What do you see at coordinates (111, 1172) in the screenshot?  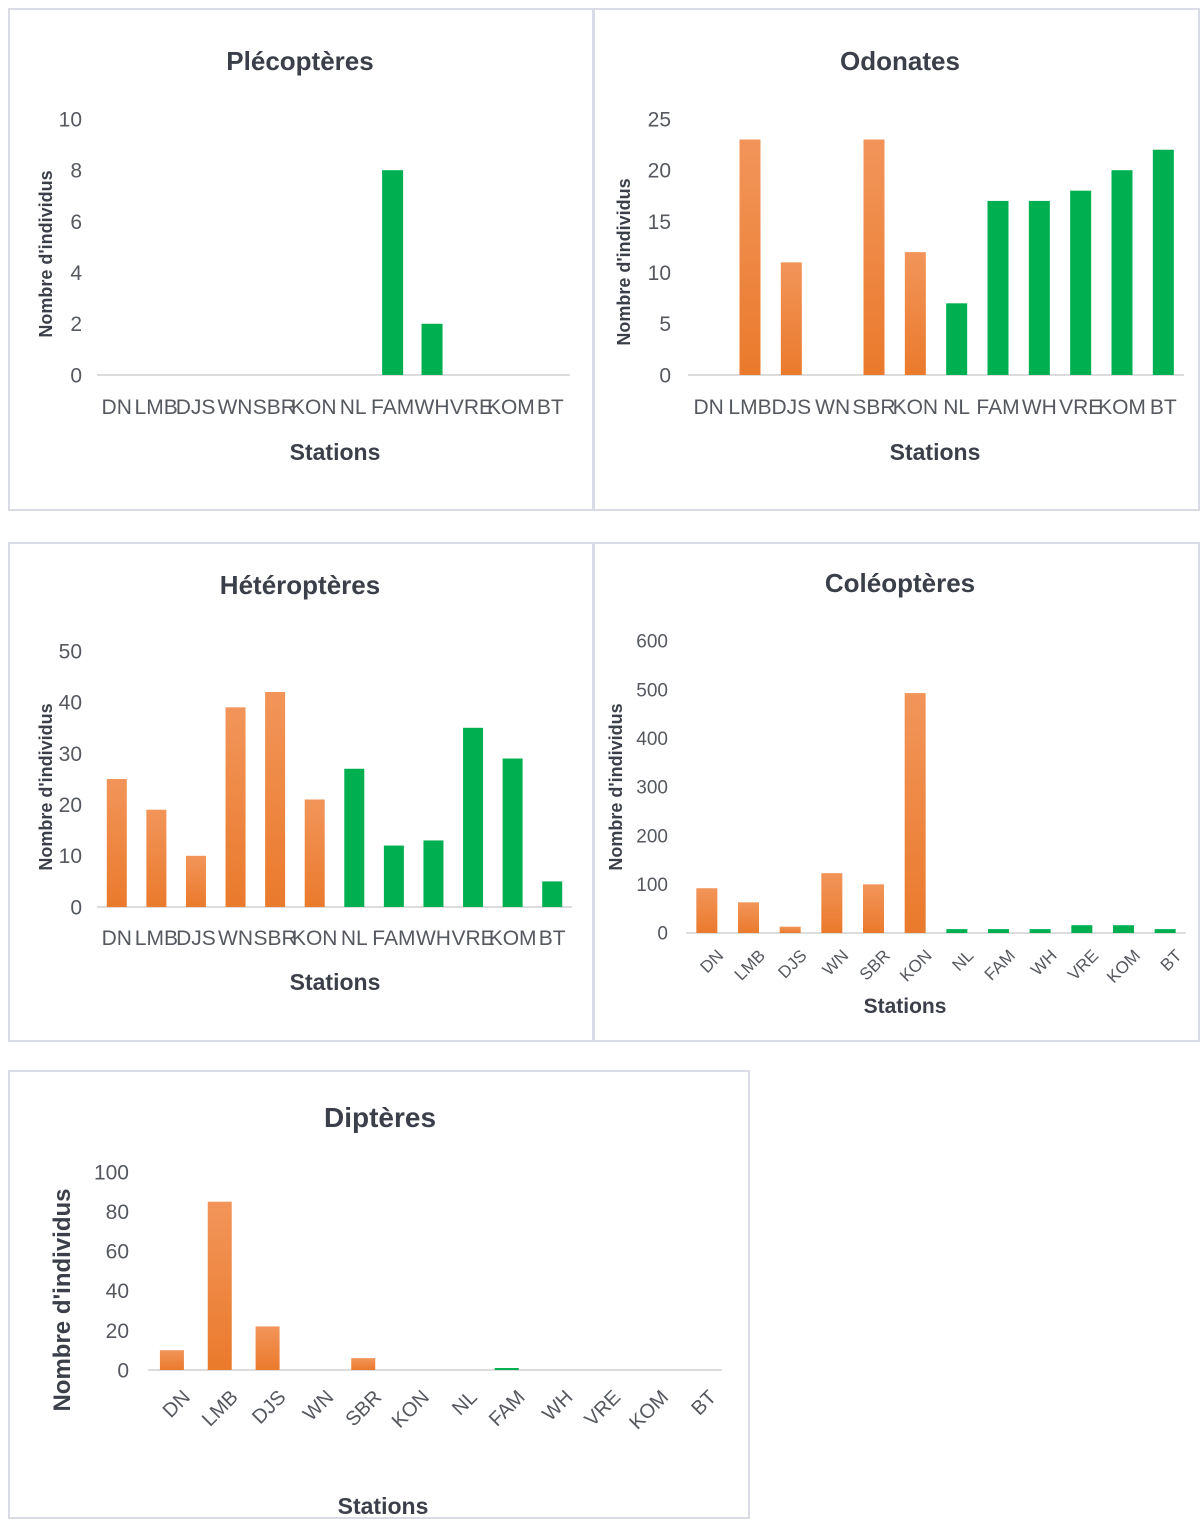 I see `y-tick-label: 100` at bounding box center [111, 1172].